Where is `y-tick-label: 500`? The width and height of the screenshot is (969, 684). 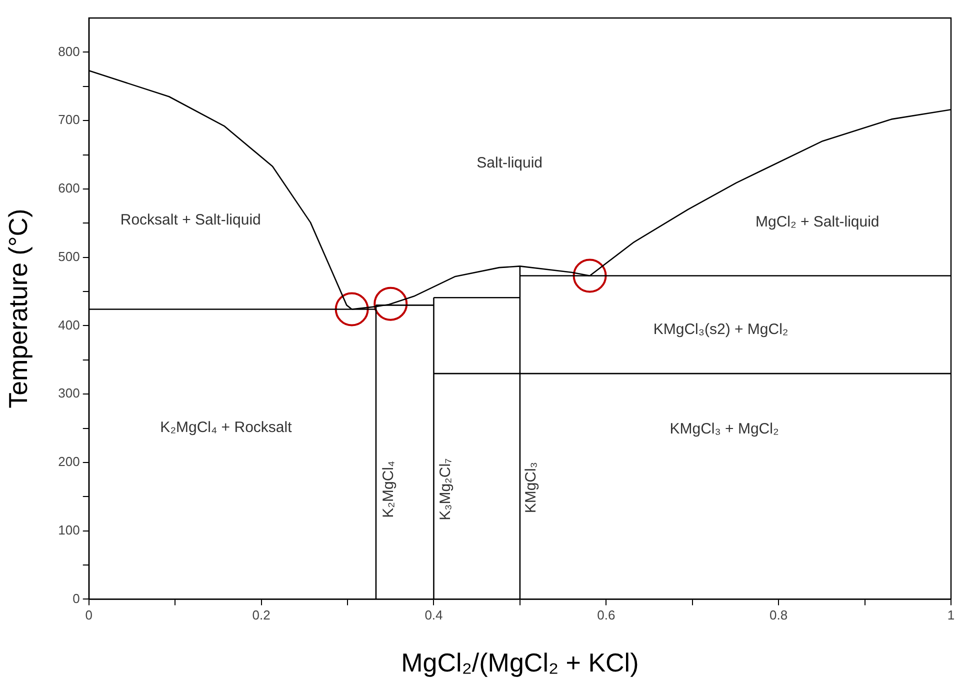
y-tick-label: 500 is located at coordinates (69, 256).